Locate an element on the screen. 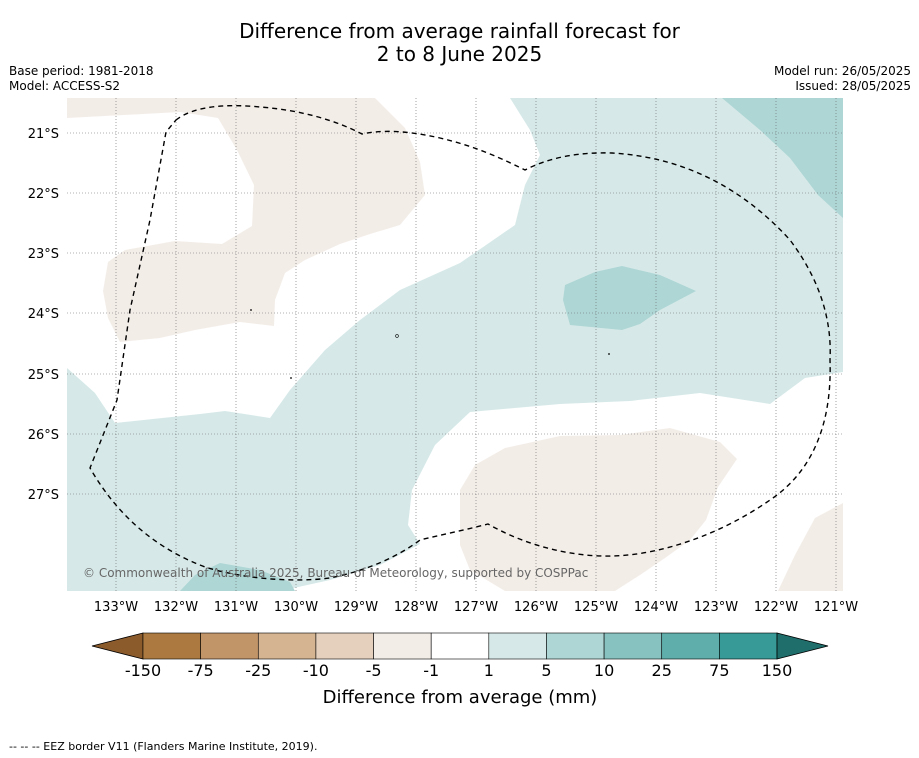  issued-label: Issued: 28/05/2025 is located at coordinates (853, 86).